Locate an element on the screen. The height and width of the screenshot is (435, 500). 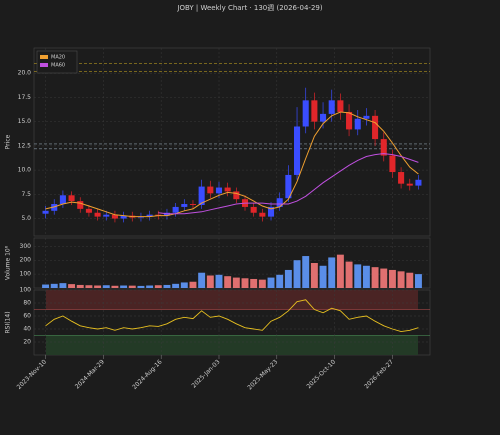
y-tick-label: 20.0 is located at coordinates (25, 73).